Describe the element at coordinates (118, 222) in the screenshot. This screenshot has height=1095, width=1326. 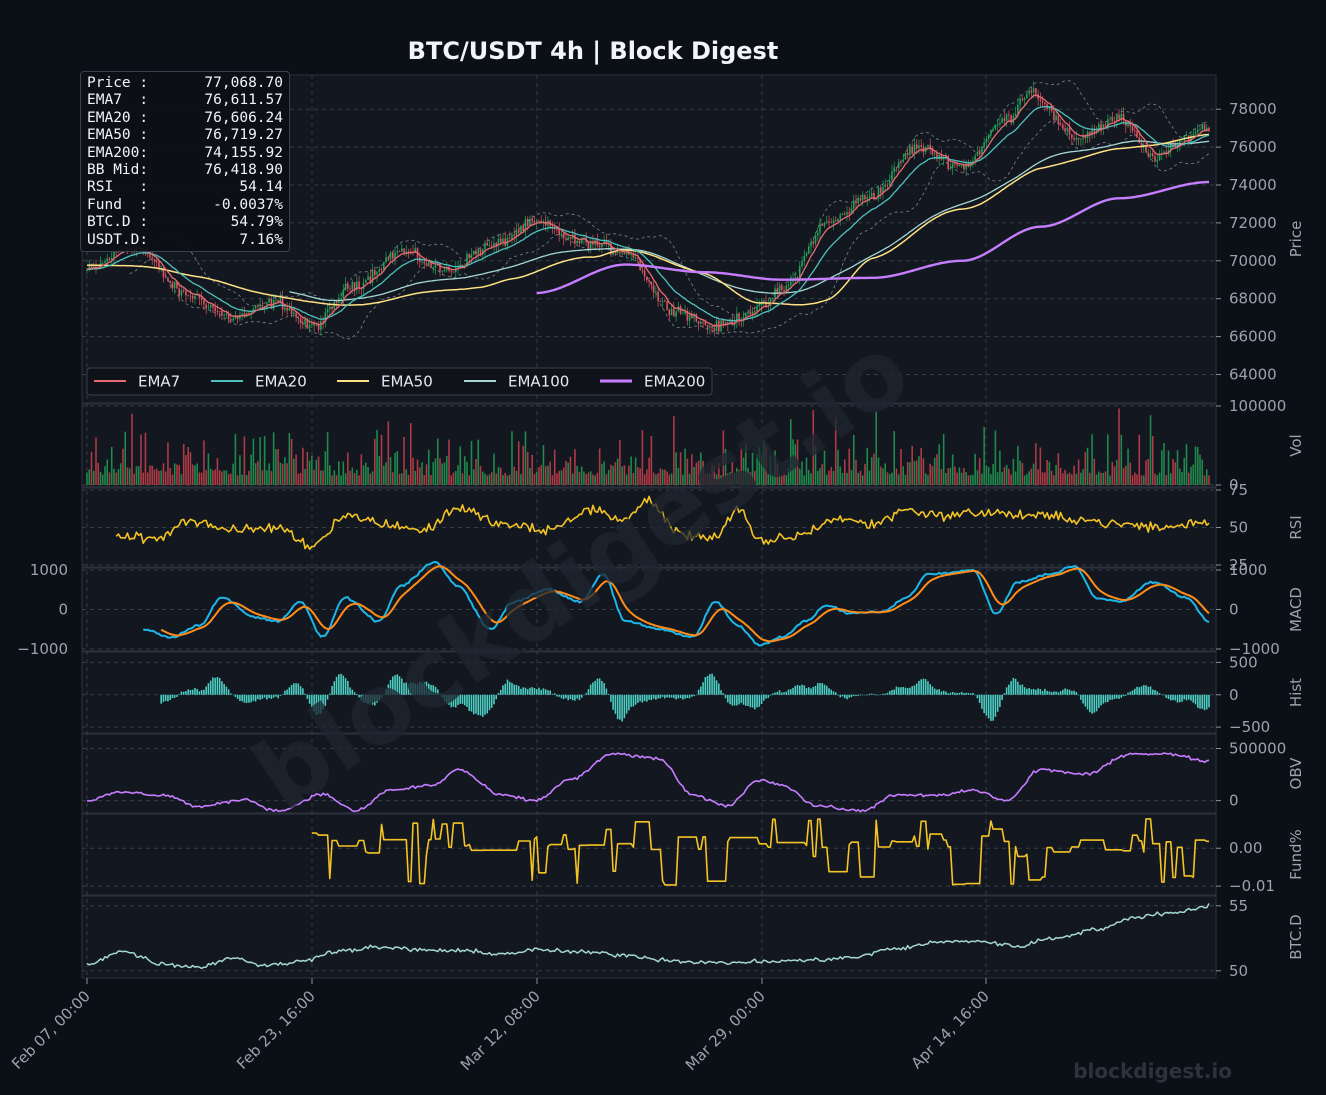
I see `info-key: BTC.D :` at that location.